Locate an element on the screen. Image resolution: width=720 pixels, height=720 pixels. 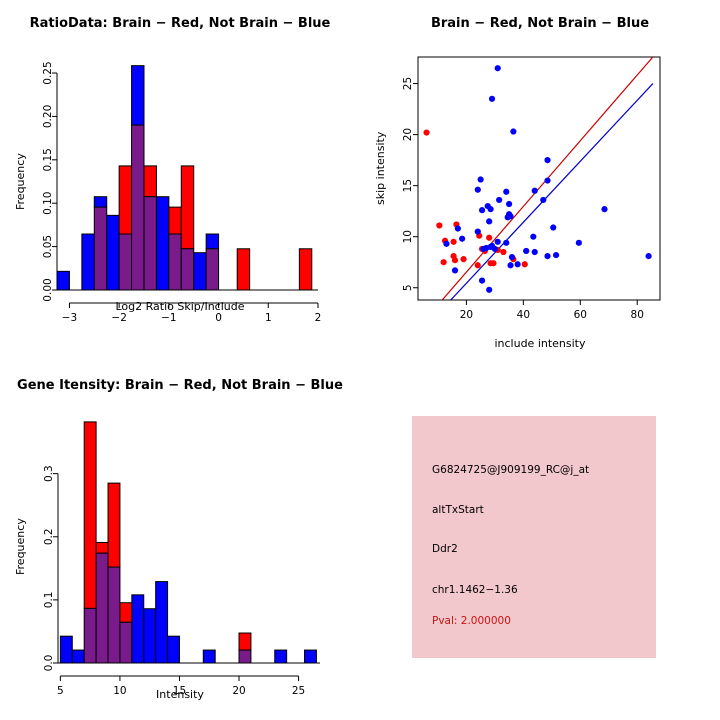
y-axis-tick-label: 0.1 is located at coordinates (49, 600).